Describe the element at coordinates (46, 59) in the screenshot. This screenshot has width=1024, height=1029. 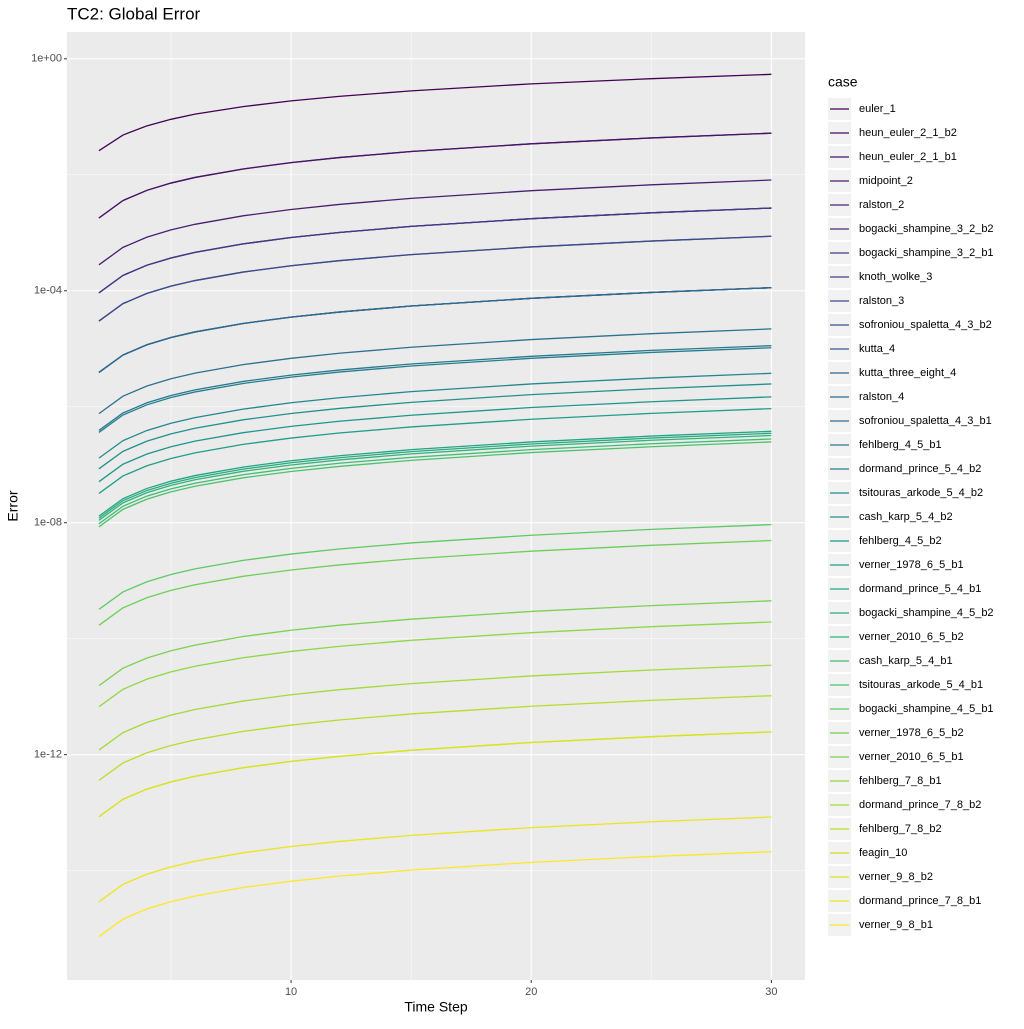
I see `y-tick-label: 1e+00` at that location.